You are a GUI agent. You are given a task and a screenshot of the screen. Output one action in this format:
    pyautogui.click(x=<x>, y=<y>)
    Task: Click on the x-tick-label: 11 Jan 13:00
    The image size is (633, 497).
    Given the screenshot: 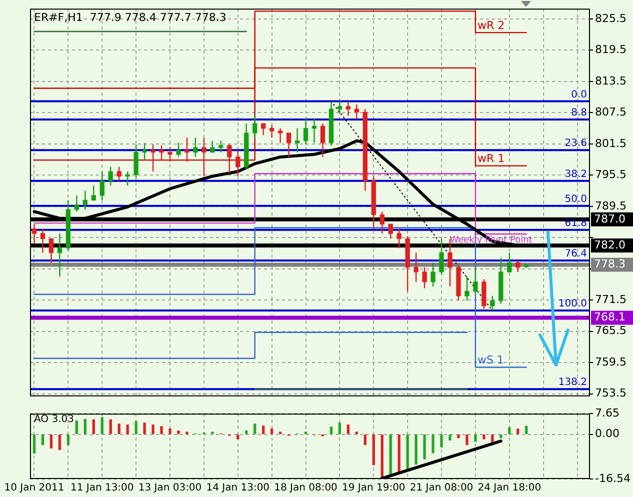 What is the action you would take?
    pyautogui.click(x=102, y=488)
    